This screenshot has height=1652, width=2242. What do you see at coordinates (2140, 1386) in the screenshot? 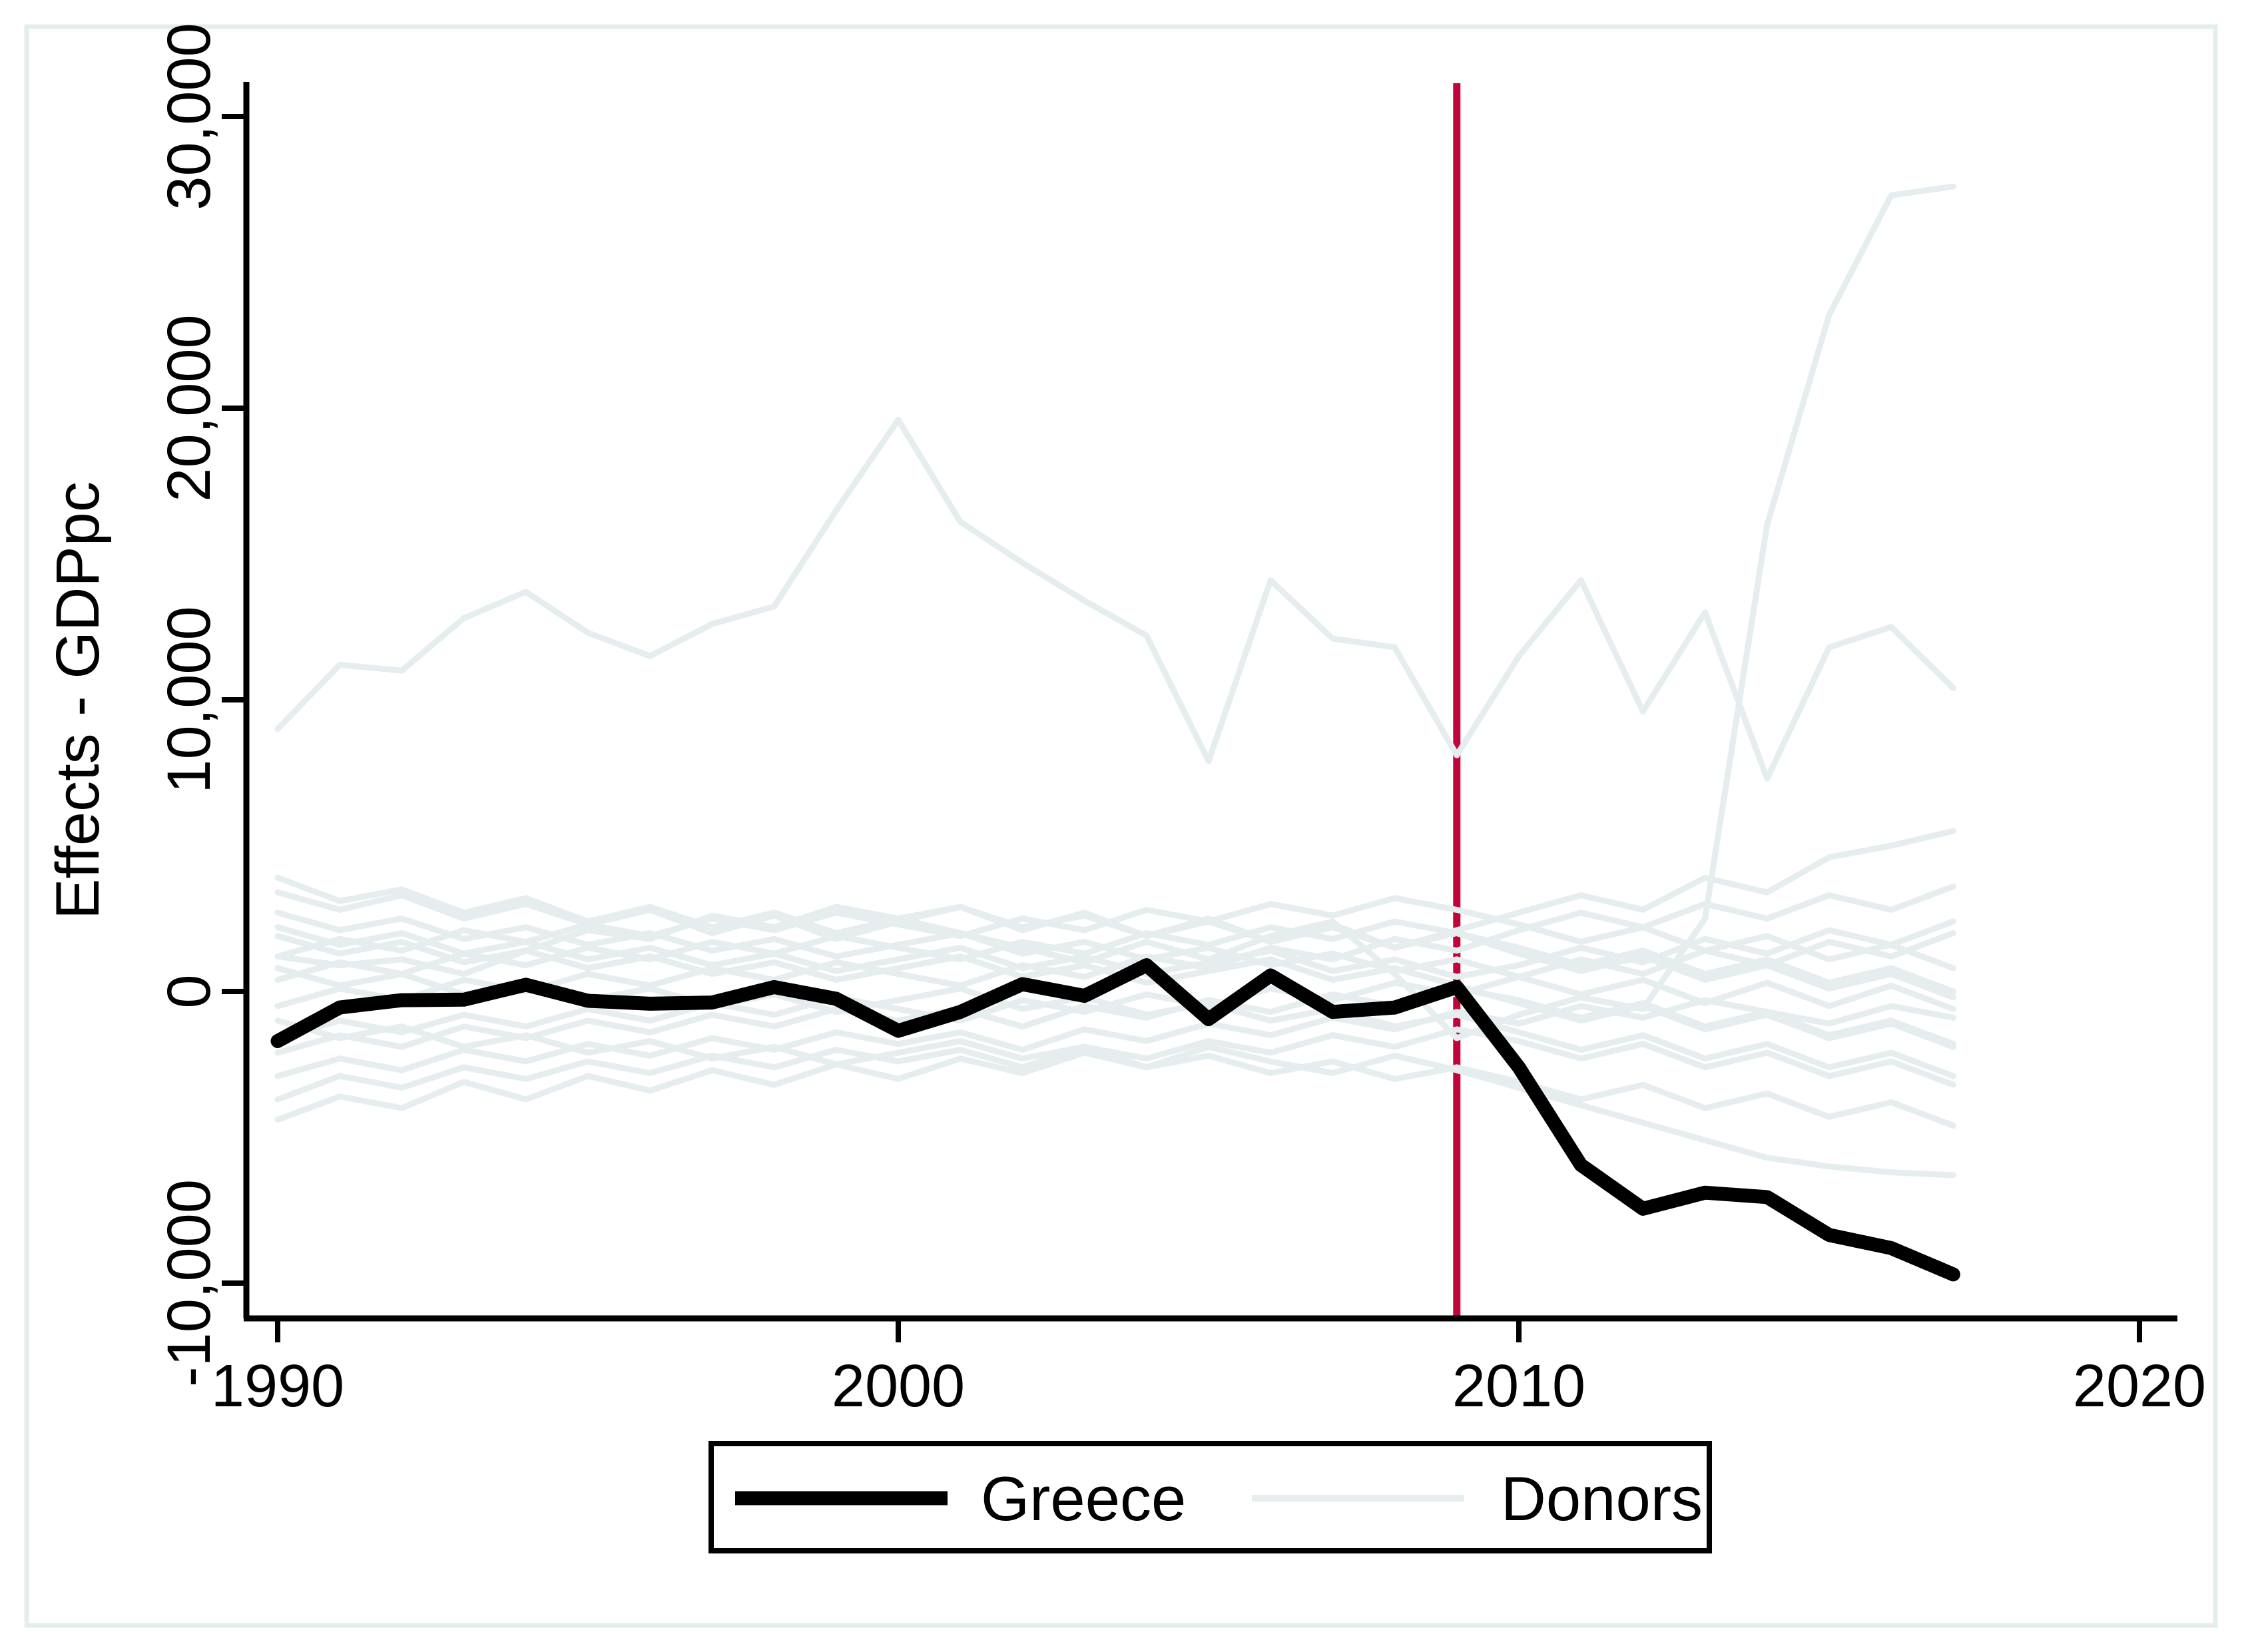
I see `x-tick-label: 2020` at bounding box center [2140, 1386].